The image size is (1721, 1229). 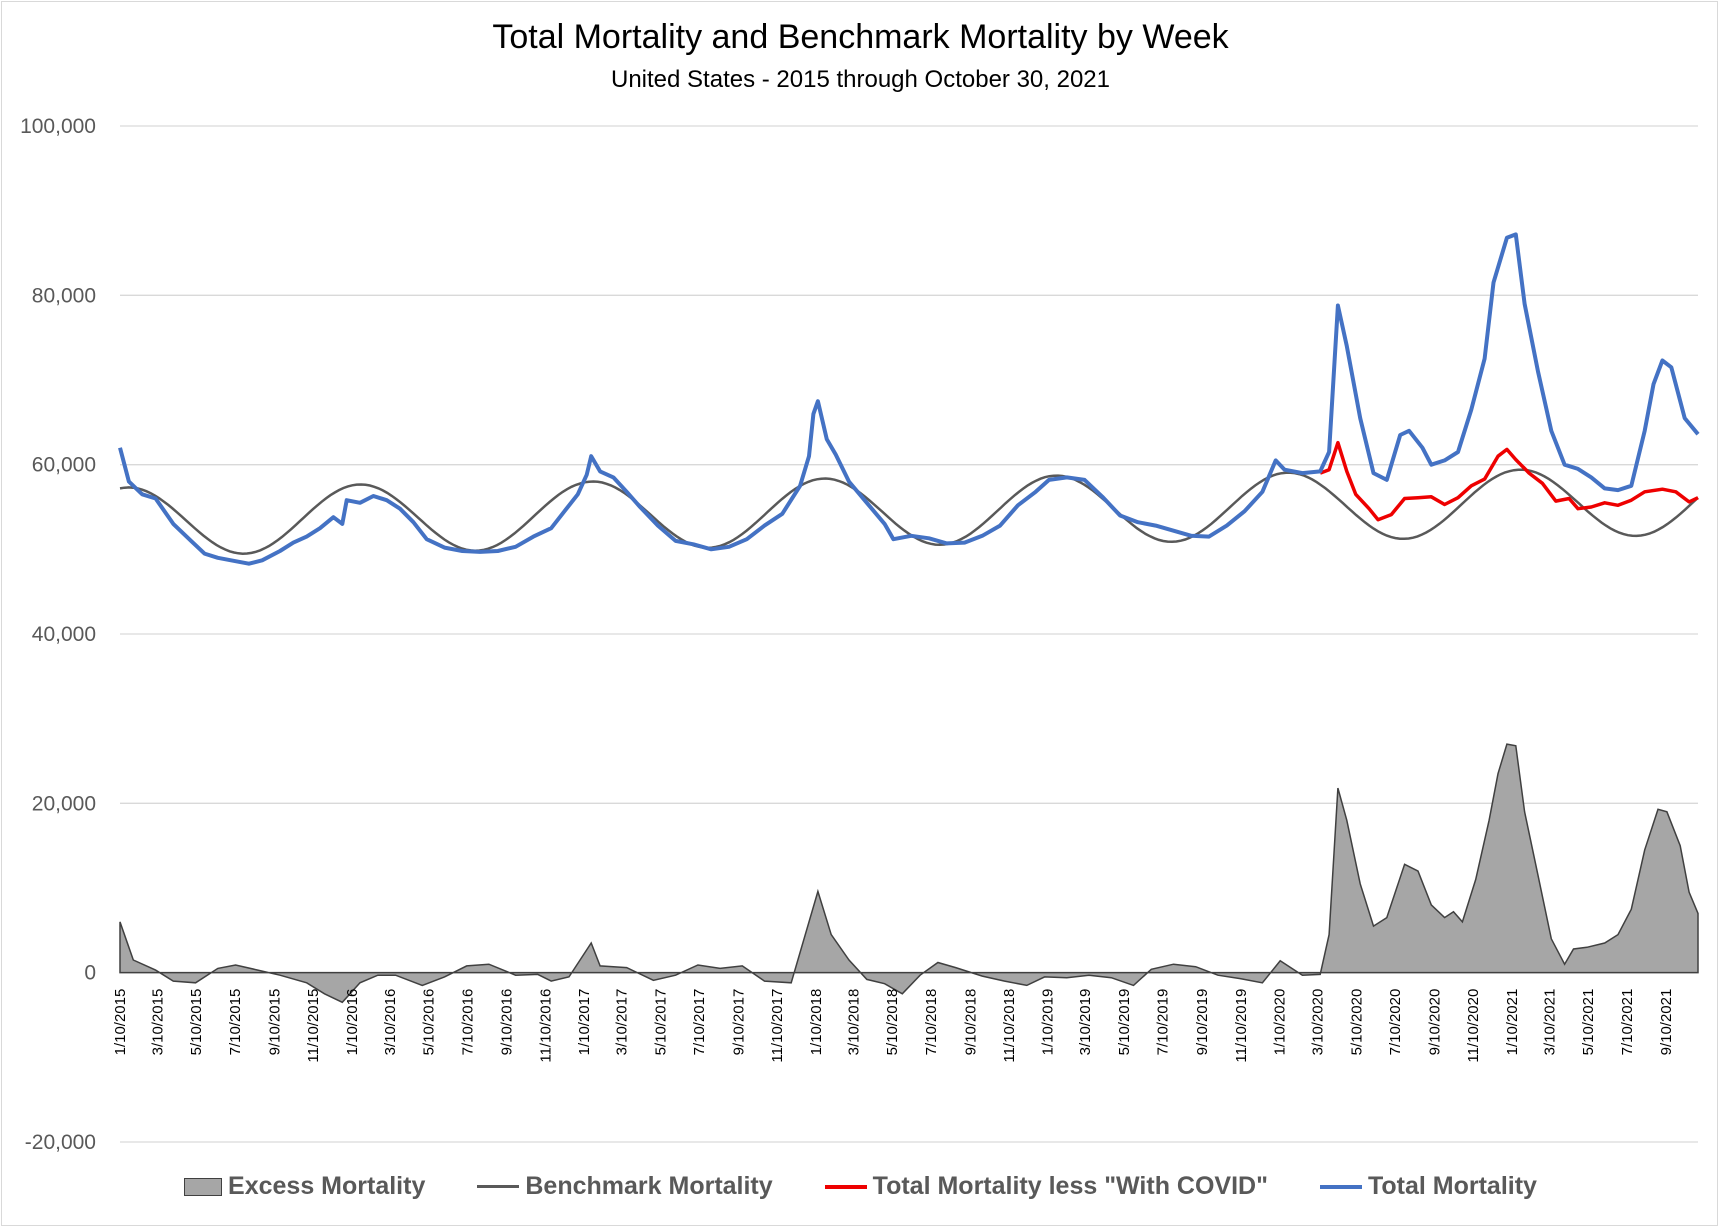 What do you see at coordinates (1340, 1186) in the screenshot?
I see `legend-swatch-total` at bounding box center [1340, 1186].